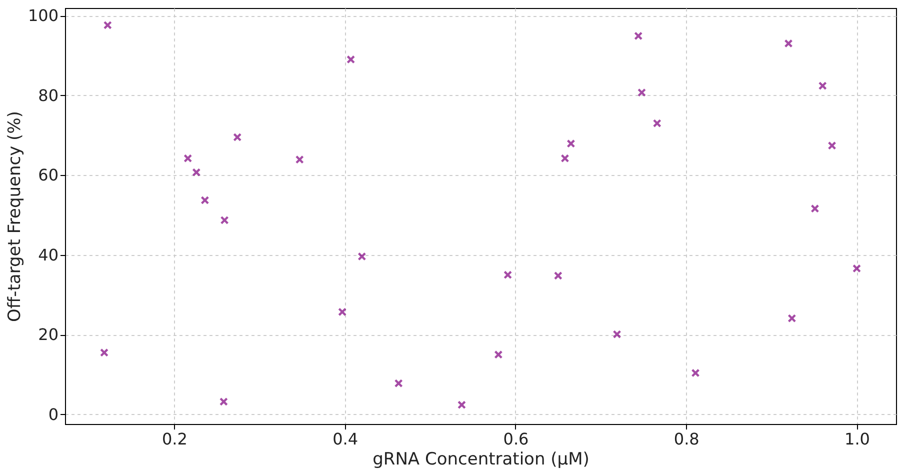 The height and width of the screenshot is (472, 904). What do you see at coordinates (48, 334) in the screenshot?
I see `y-tick-label: 20` at bounding box center [48, 334].